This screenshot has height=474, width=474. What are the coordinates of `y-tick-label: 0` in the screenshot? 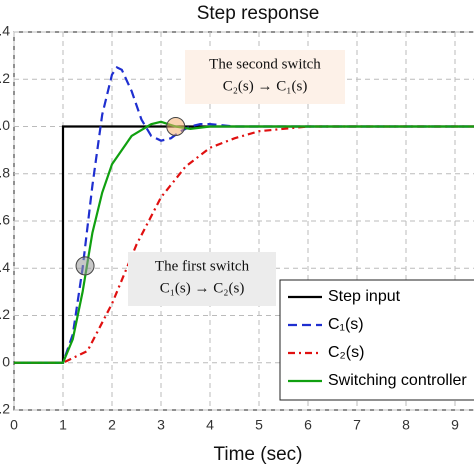 It's located at (6, 361).